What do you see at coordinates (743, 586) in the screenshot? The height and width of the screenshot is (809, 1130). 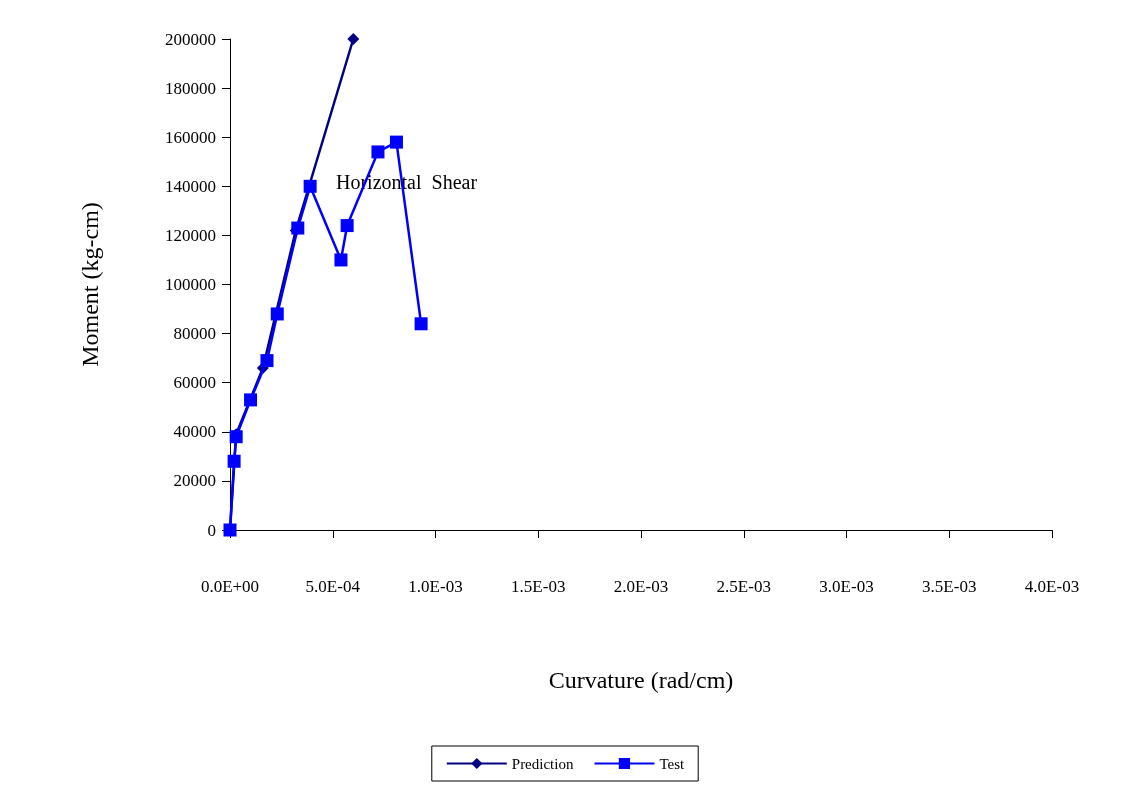 I see `x-tick-label: 2.5E-03` at bounding box center [743, 586].